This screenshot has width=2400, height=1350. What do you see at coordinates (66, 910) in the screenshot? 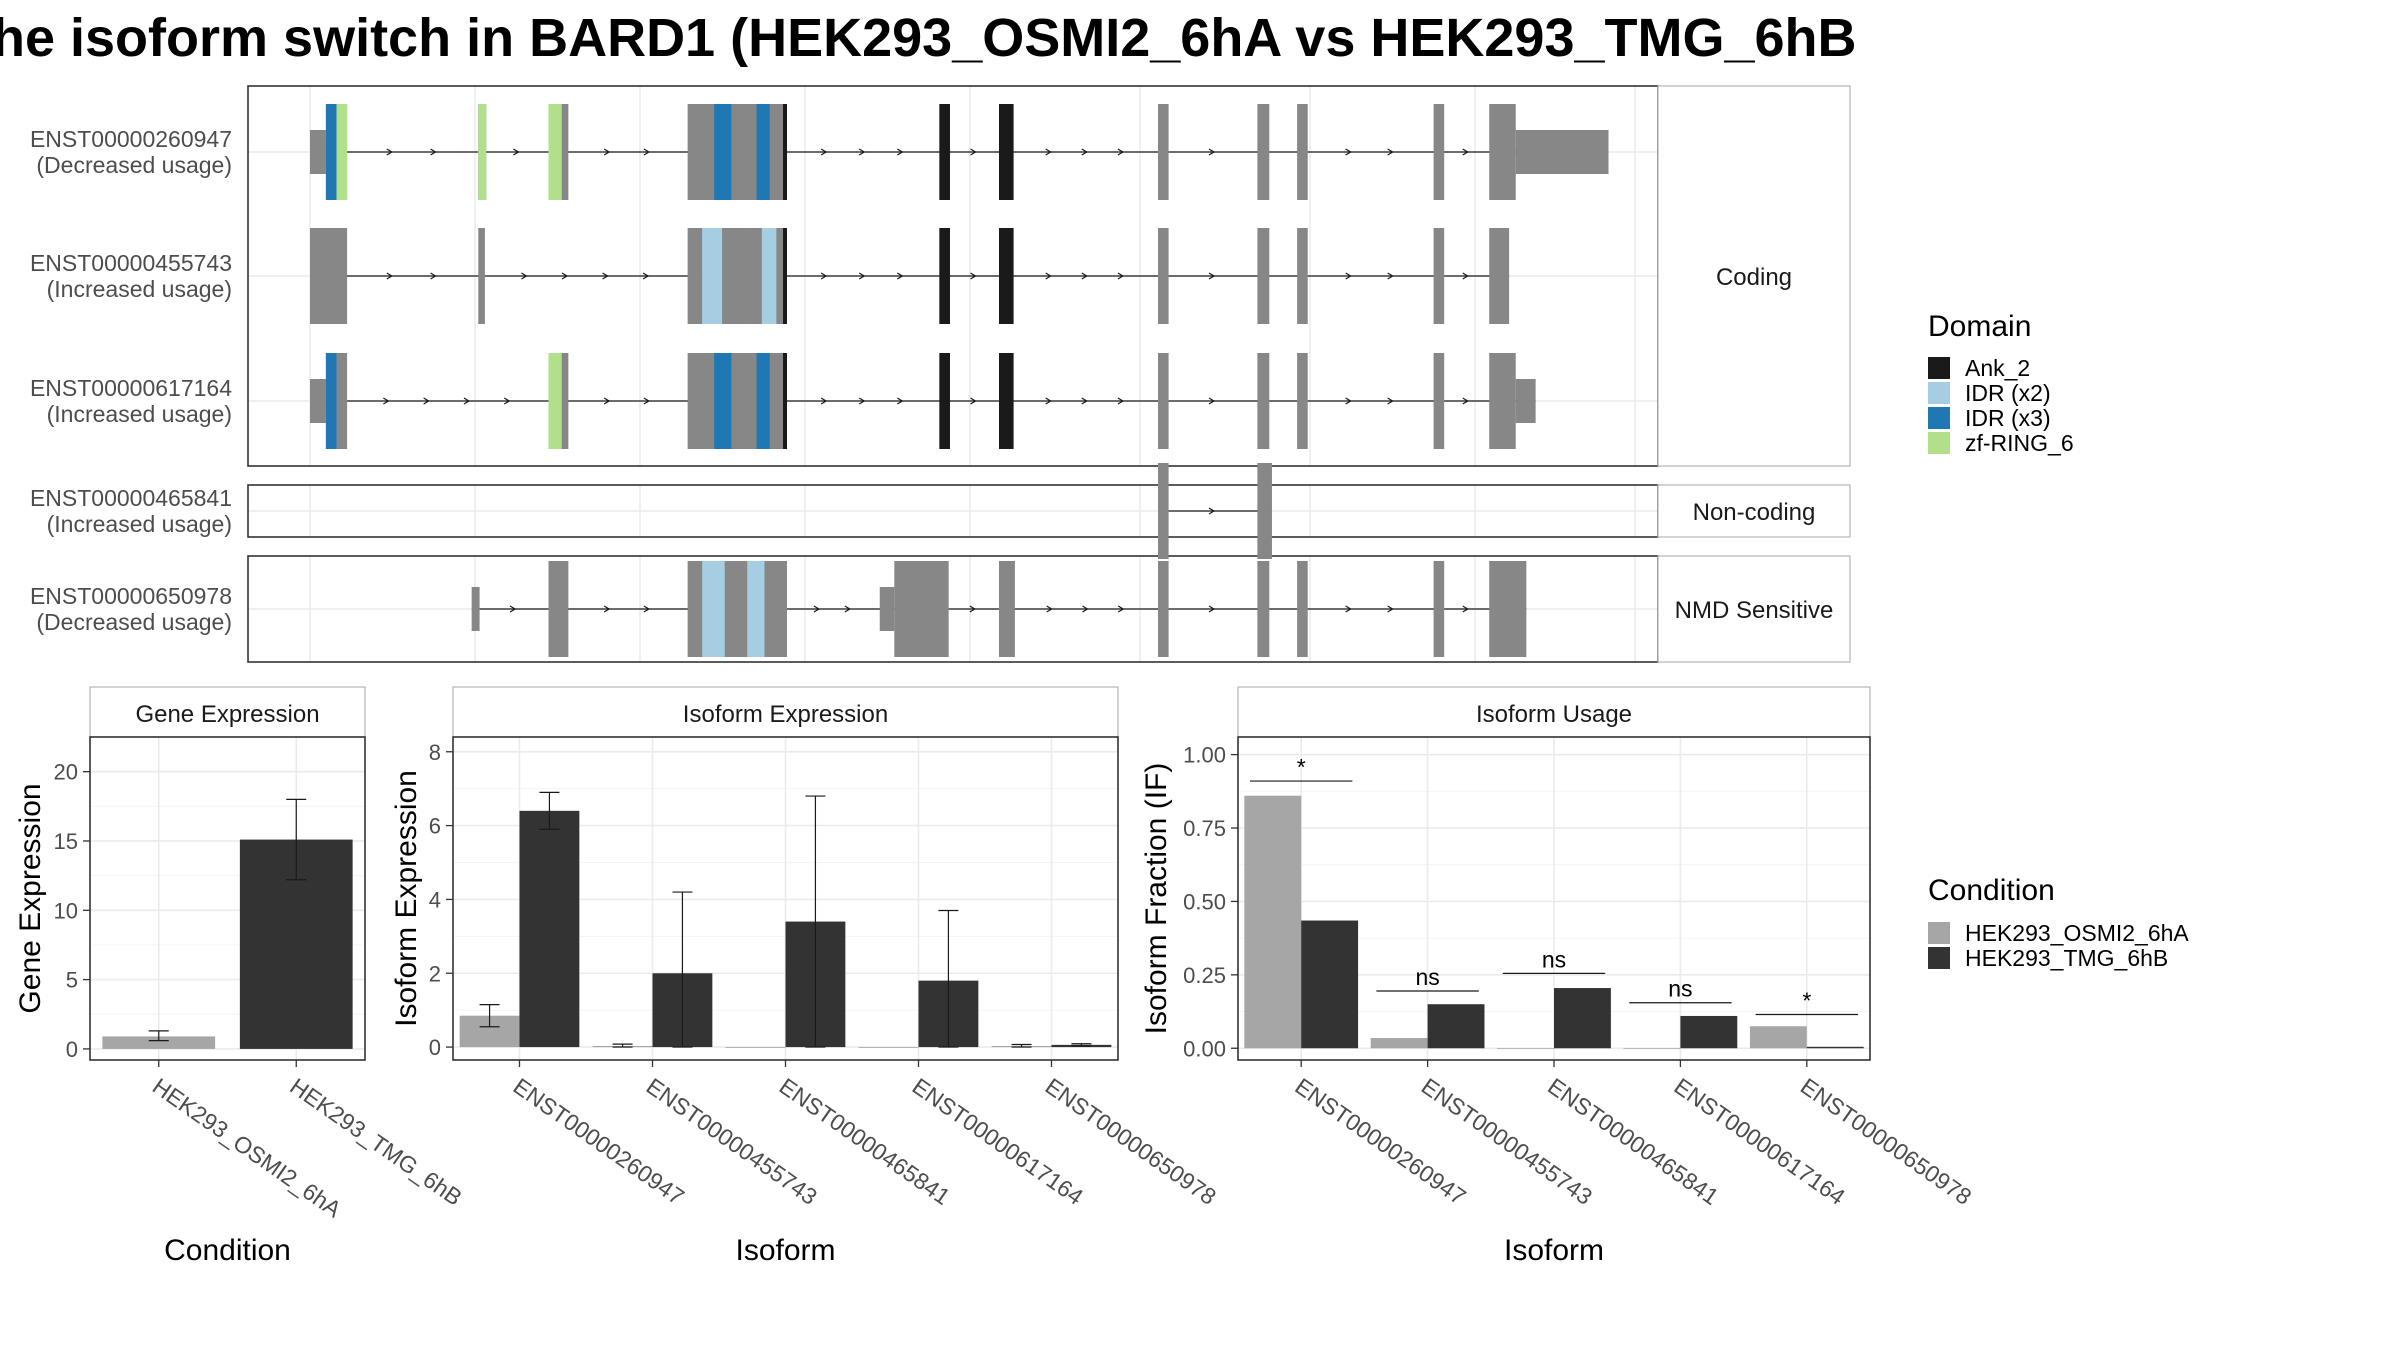
I see `y-tick-label: 10` at bounding box center [66, 910].